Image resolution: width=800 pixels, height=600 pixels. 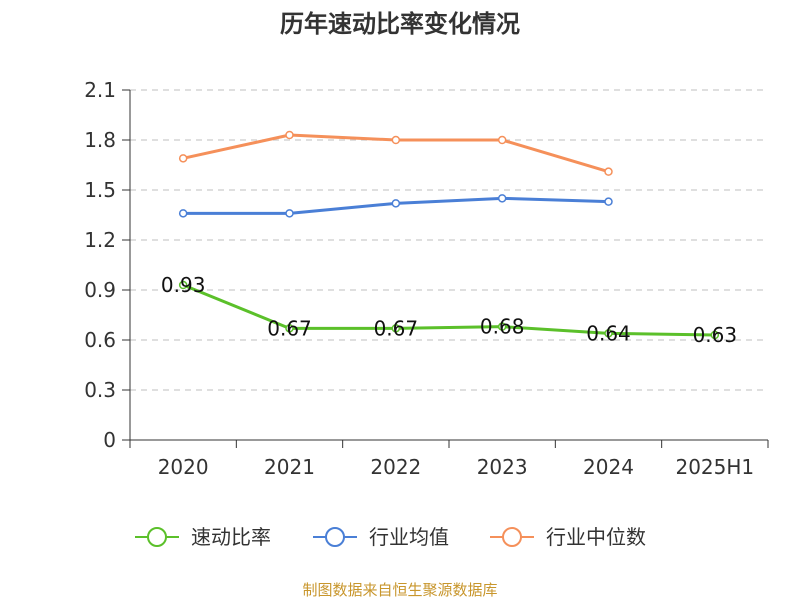 I want to click on legend-item: 行业中位数, so click(x=568, y=537).